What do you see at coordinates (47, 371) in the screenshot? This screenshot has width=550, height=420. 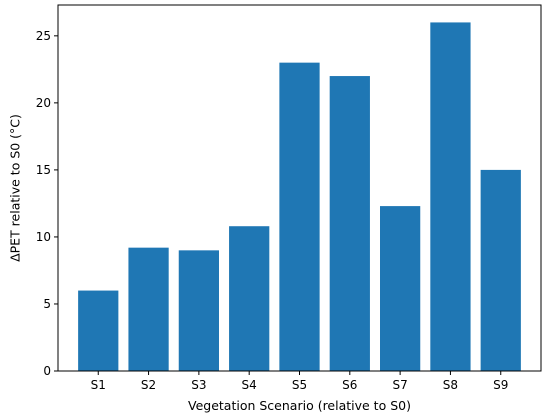 I see `y-tick-label: 0` at bounding box center [47, 371].